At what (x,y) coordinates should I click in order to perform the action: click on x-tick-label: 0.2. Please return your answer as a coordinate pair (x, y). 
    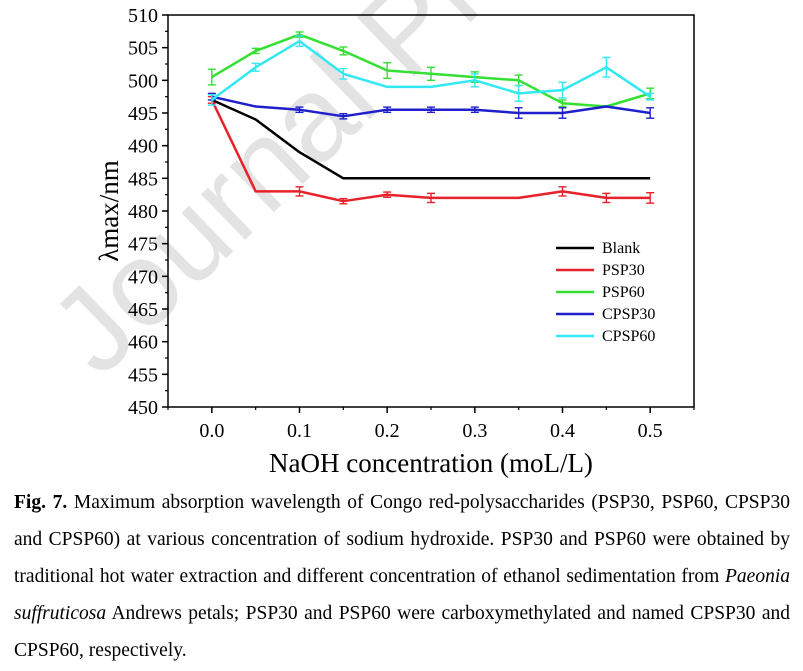
    Looking at the image, I should click on (387, 431).